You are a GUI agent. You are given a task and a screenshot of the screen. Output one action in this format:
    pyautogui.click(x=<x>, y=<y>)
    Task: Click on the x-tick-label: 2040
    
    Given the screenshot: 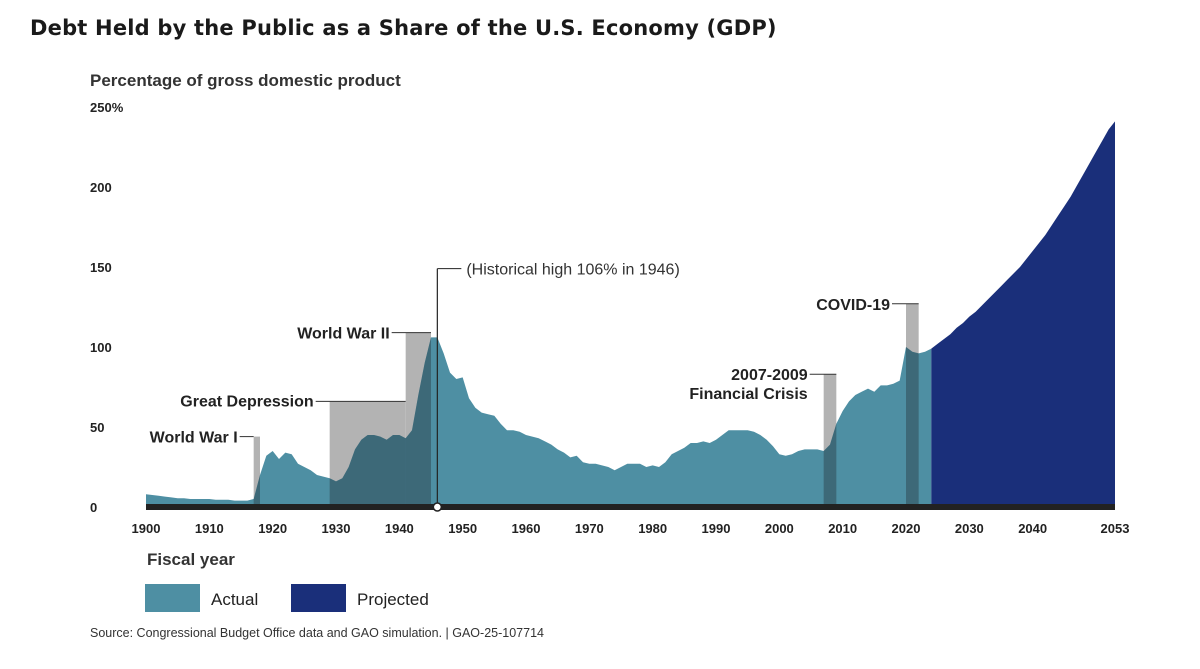 What is the action you would take?
    pyautogui.click(x=1032, y=528)
    